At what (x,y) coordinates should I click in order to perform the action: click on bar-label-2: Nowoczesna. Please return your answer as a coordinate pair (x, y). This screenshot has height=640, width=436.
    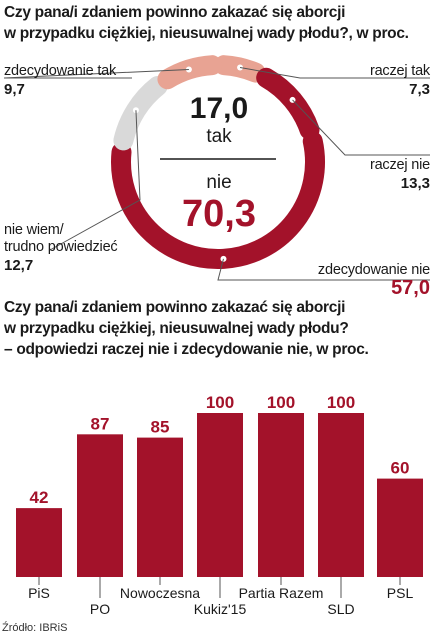
    Looking at the image, I should click on (160, 593).